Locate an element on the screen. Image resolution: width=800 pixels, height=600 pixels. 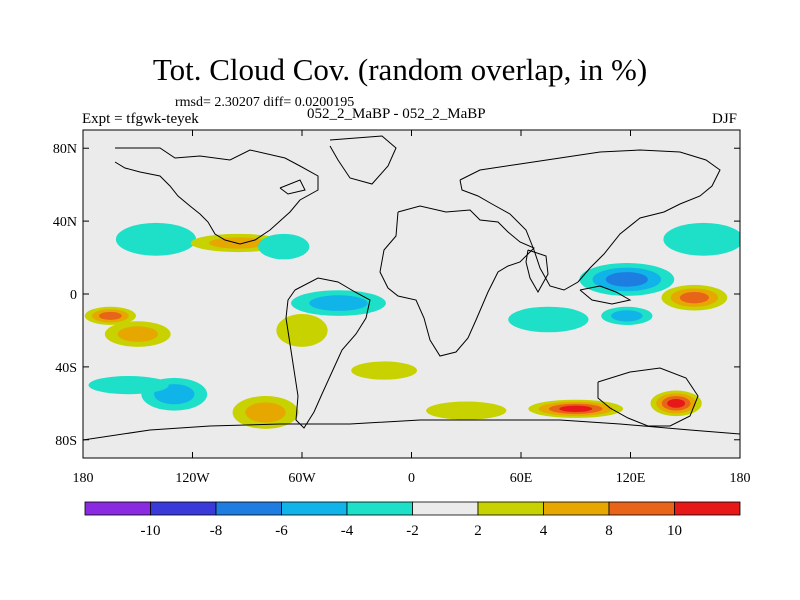
colorbar-label: 8 is located at coordinates (609, 531).